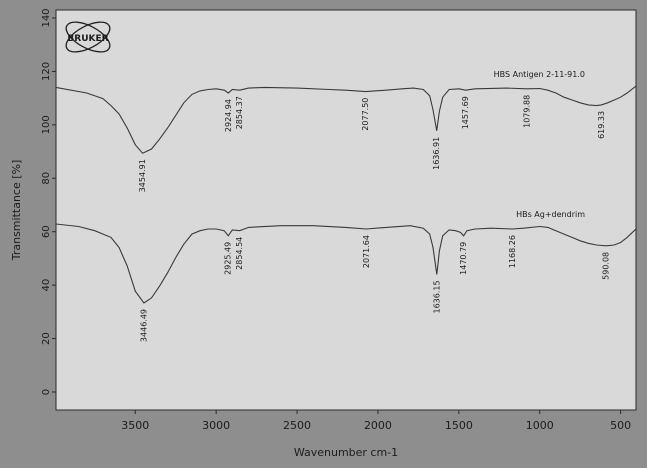 Image resolution: width=647 pixels, height=468 pixels. What do you see at coordinates (46, 124) in the screenshot?
I see `y-tick-label: 100` at bounding box center [46, 124].